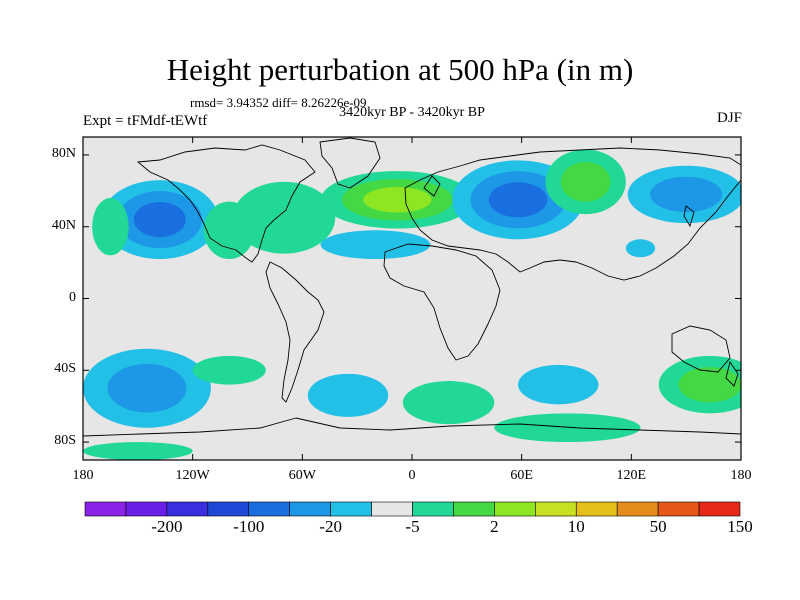  Describe the element at coordinates (72, 297) in the screenshot. I see `lat-tick-label: 0` at that location.